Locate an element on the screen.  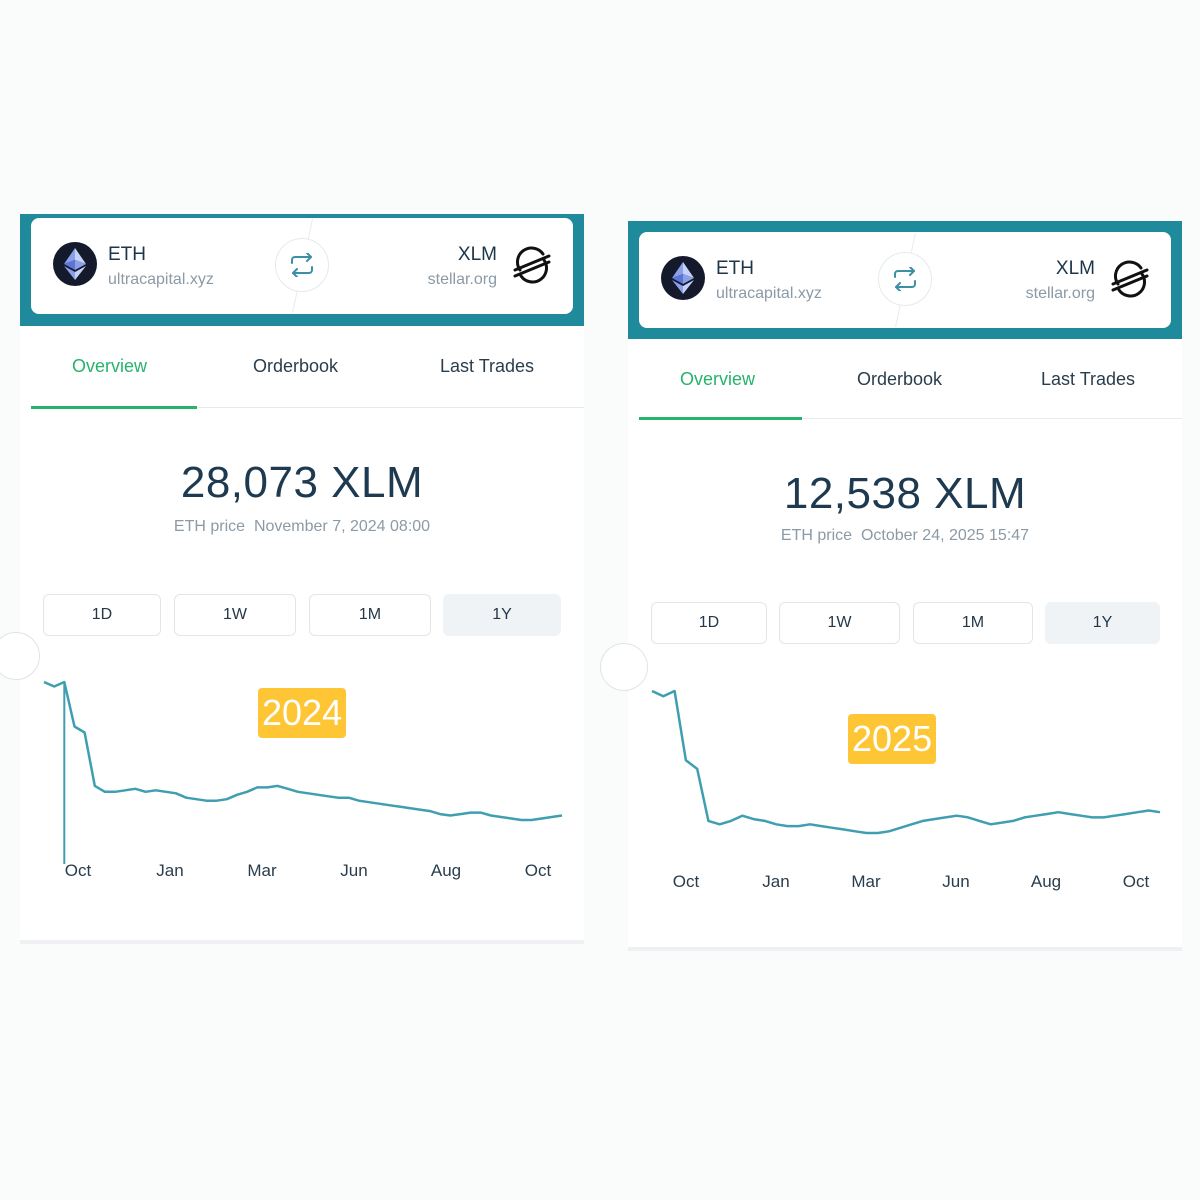
price-caption: ETH price November 7, 2024 08:00 is located at coordinates (302, 527).